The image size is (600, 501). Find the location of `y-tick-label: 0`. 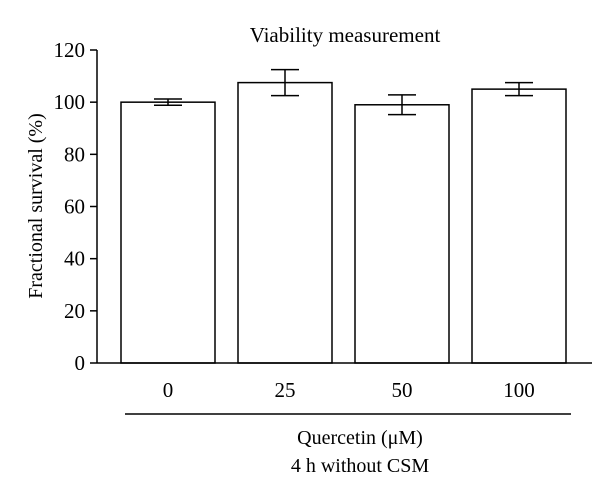

y-tick-label: 0 is located at coordinates (80, 363).